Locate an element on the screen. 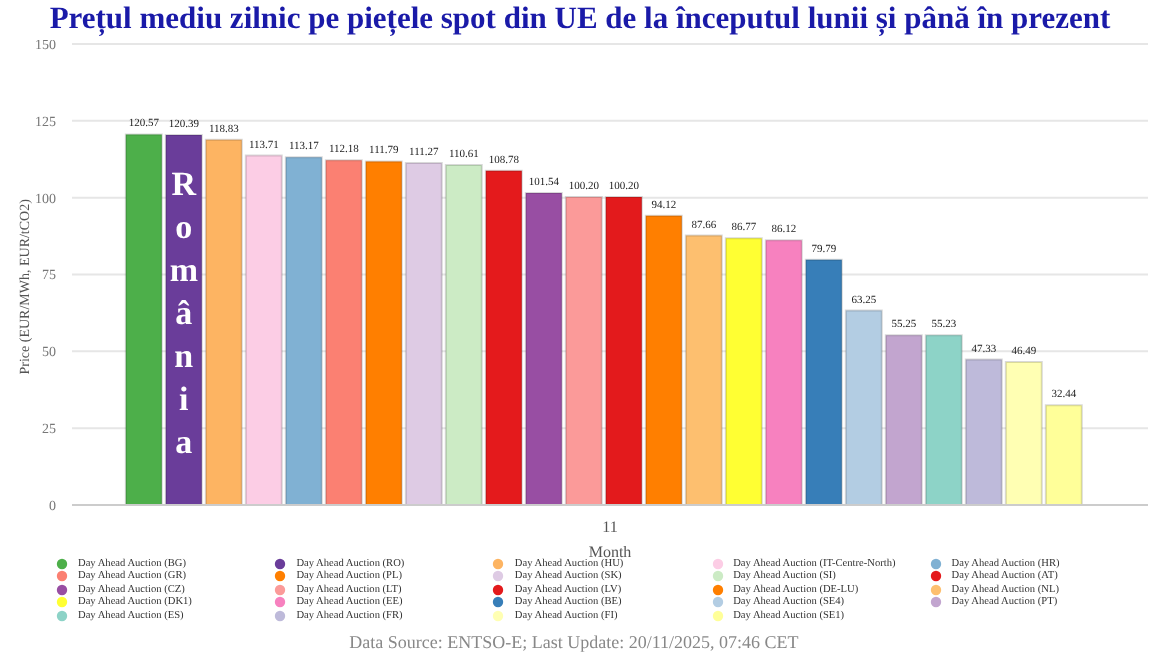 The image size is (1160, 652). source-note: Data Source: ENTSO-E; Last Update: 20/11/2025, 07:46 CET is located at coordinates (574, 642).